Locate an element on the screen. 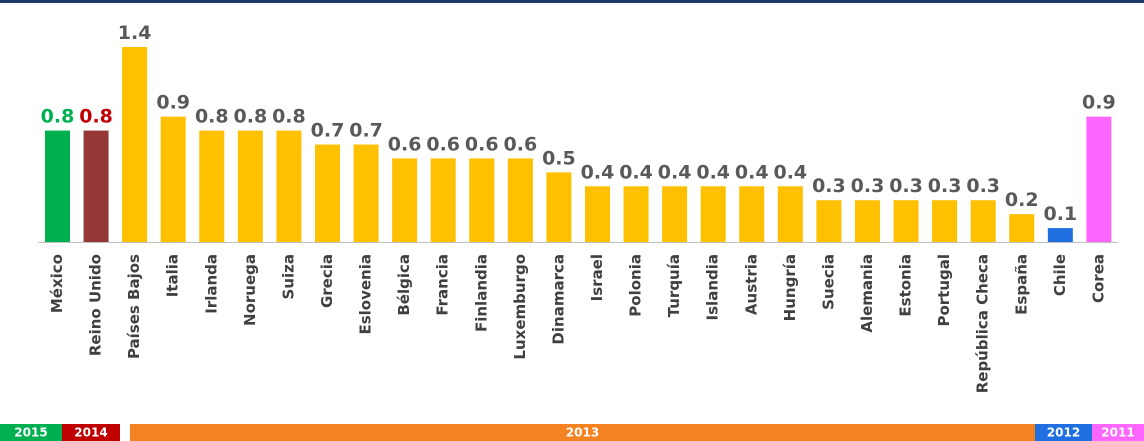  category-label: Finlandia is located at coordinates (481, 293).